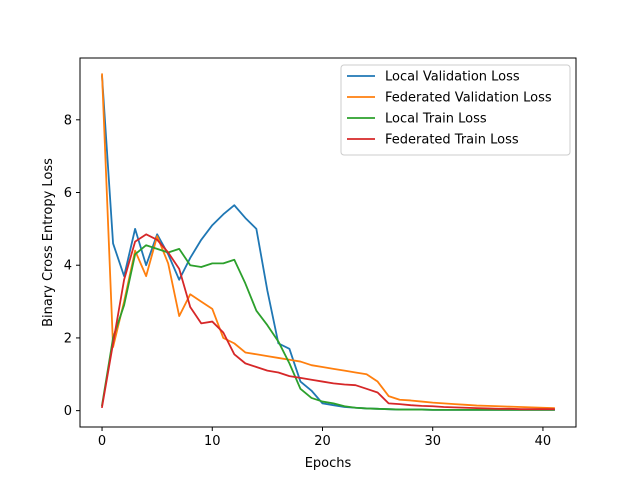 The height and width of the screenshot is (480, 640). Describe the element at coordinates (68, 193) in the screenshot. I see `y-tick-label: 6` at that location.